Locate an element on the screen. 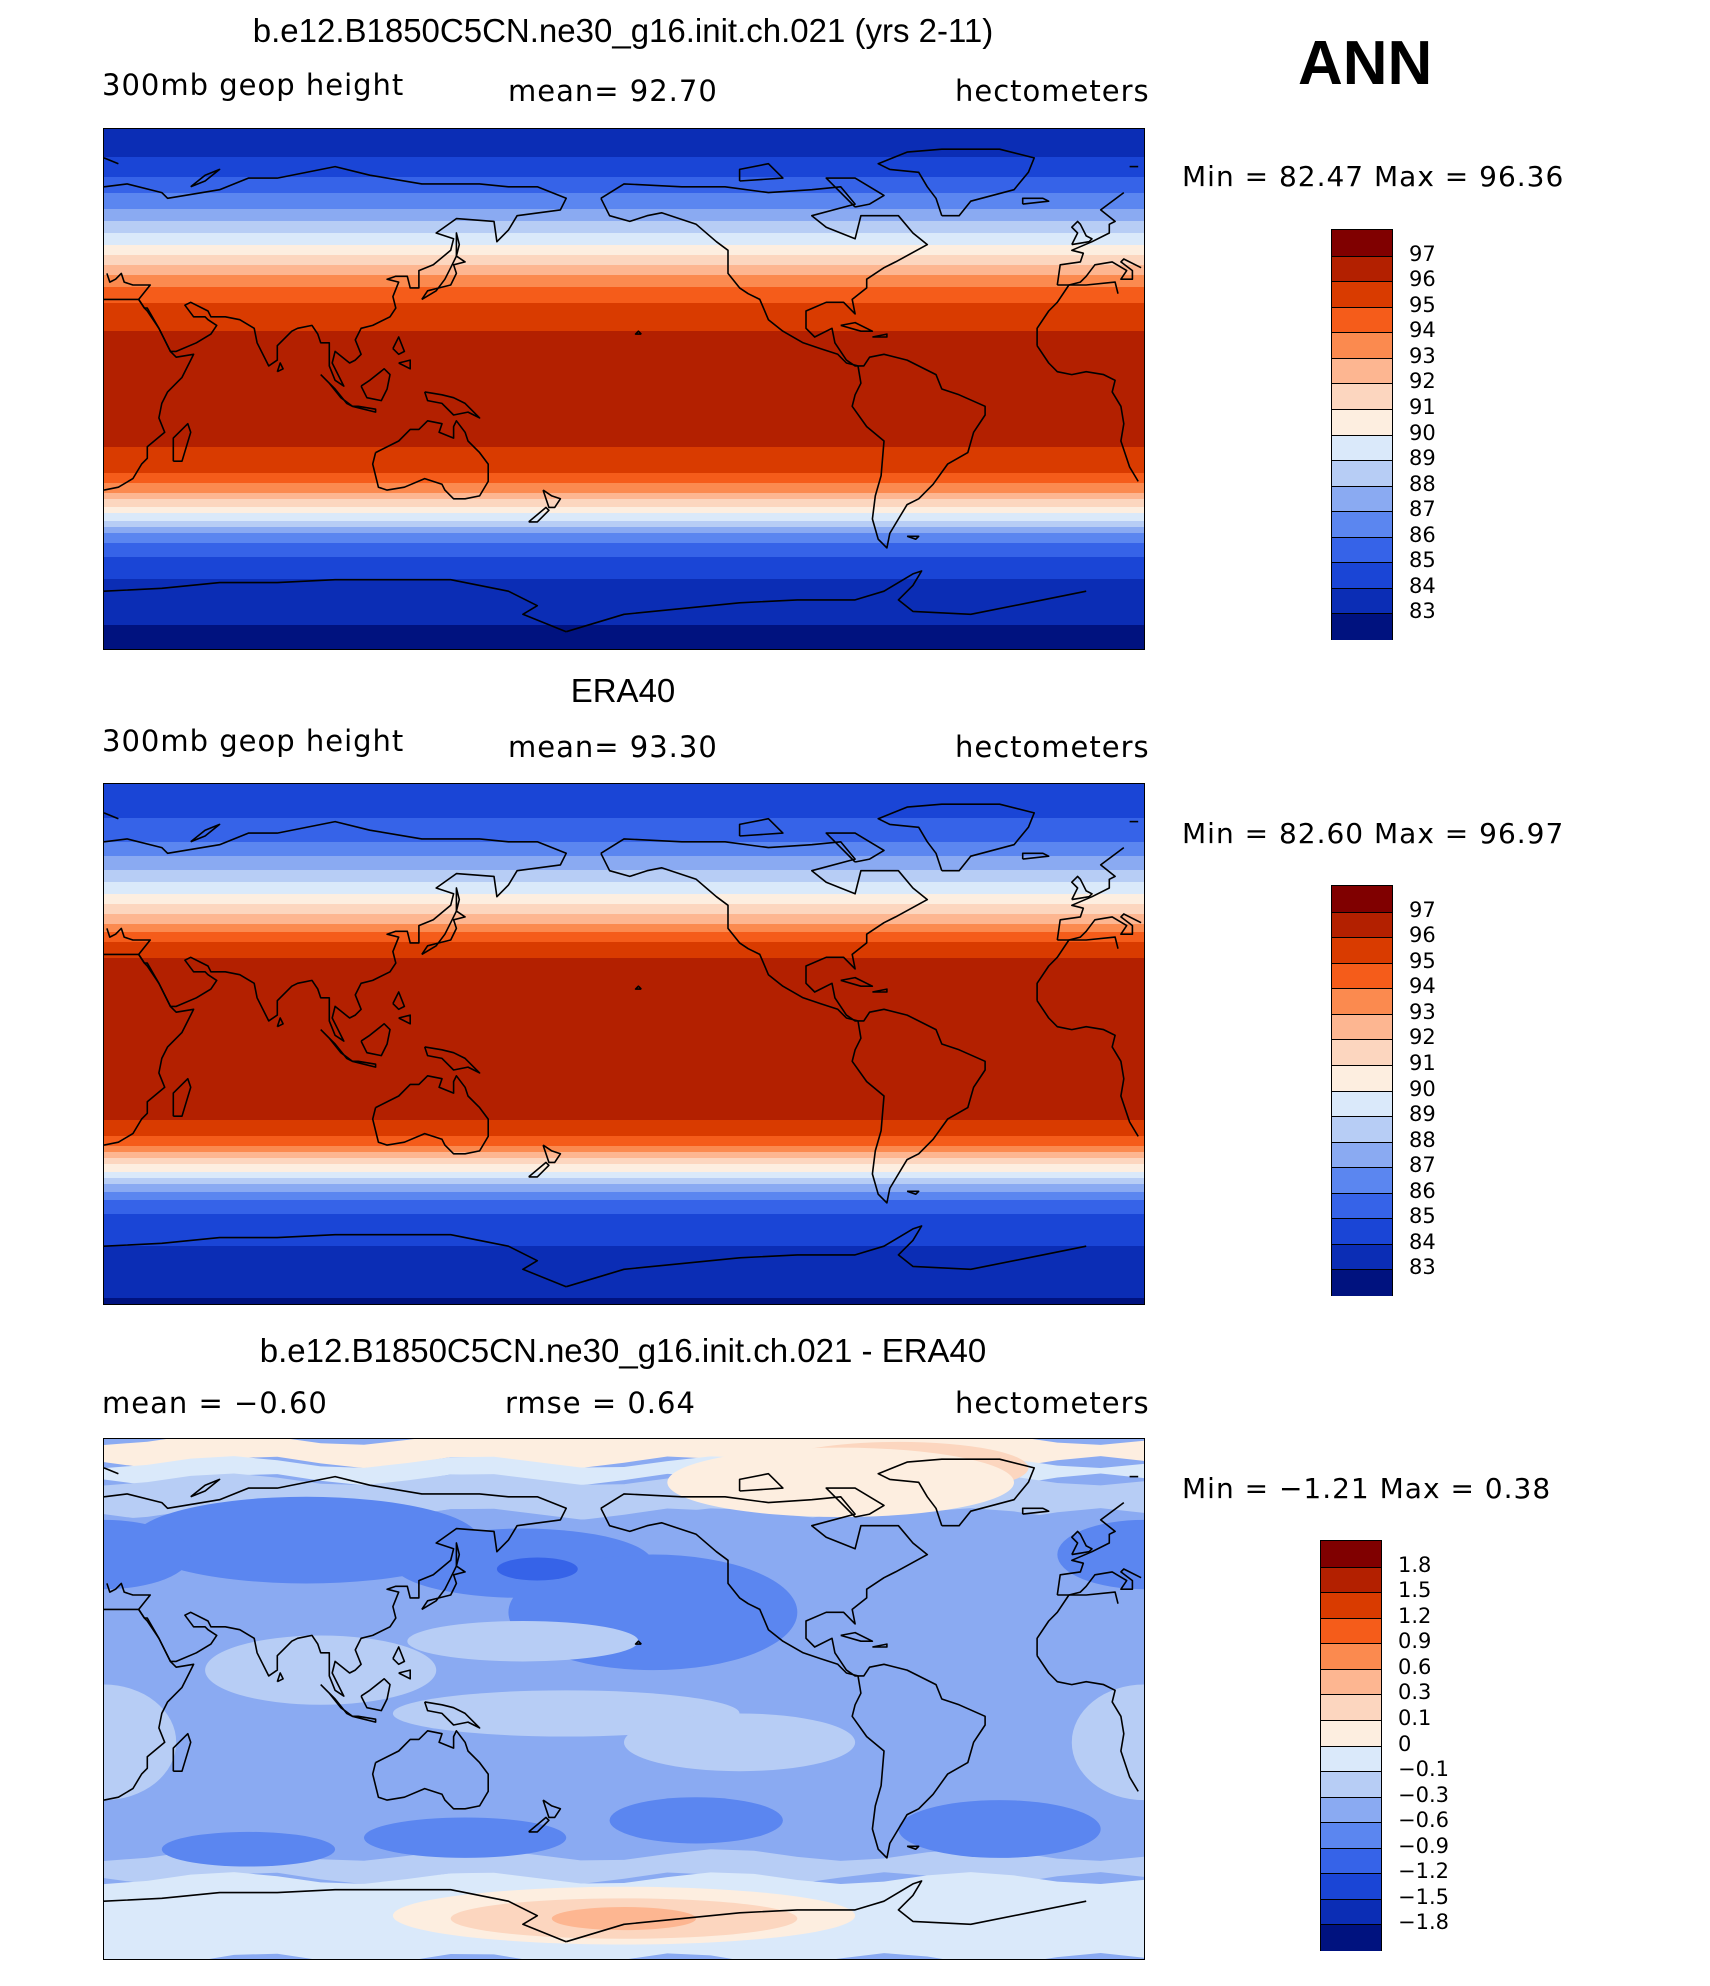 The image size is (1710, 1986). panel3-left-label: mean = −0.60 is located at coordinates (215, 1403).